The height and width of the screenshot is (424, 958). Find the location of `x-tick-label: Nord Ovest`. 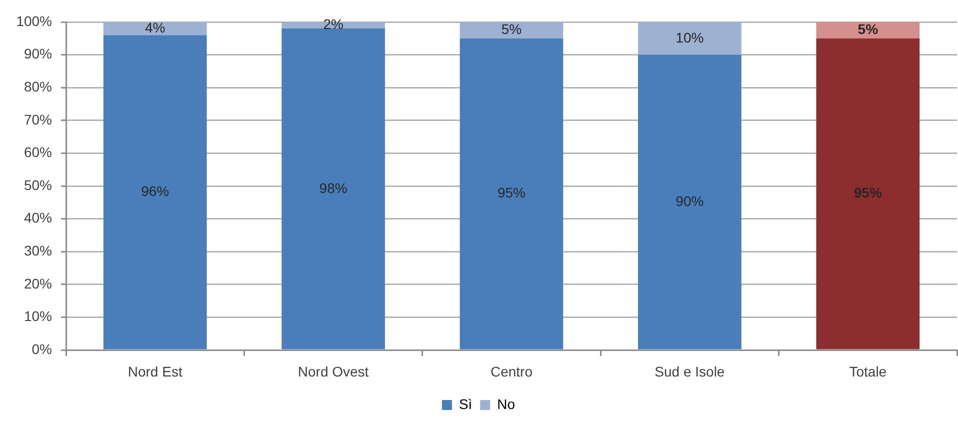

x-tick-label: Nord Ovest is located at coordinates (333, 371).